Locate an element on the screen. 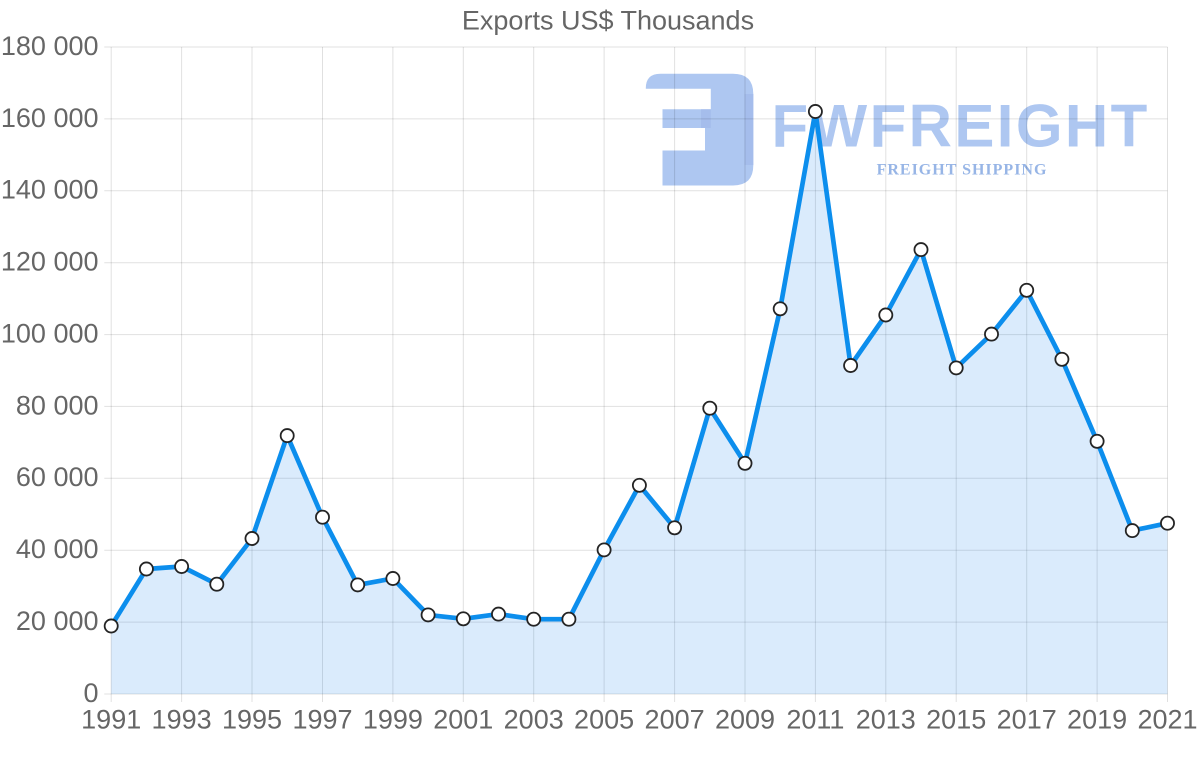 This screenshot has height=763, width=1200. svg-text: 40 000 is located at coordinates (57, 549).